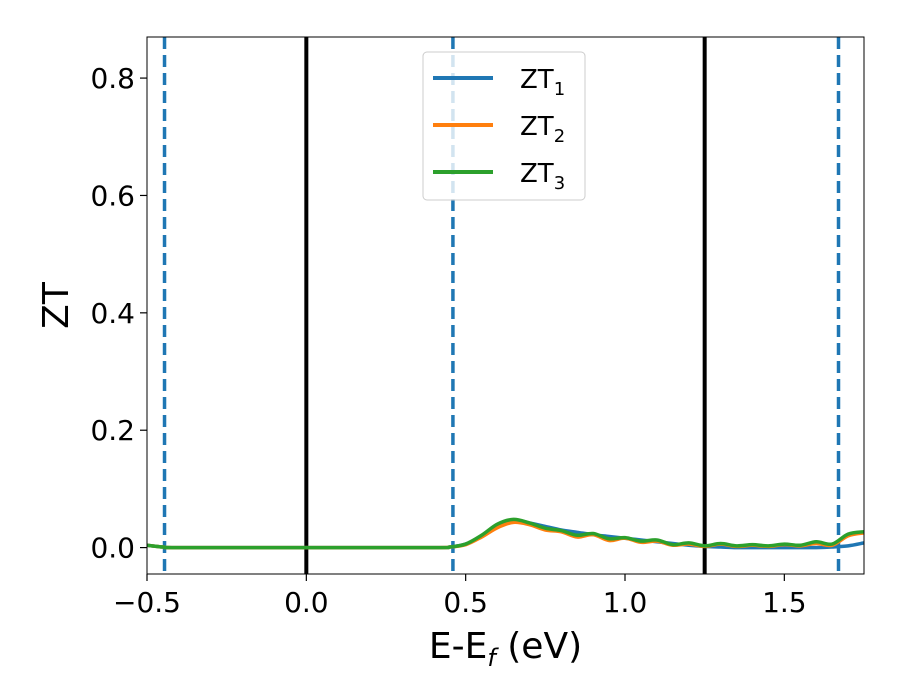 The image size is (900, 700). Describe the element at coordinates (625, 602) in the screenshot. I see `x-tick-label: 1.0` at that location.